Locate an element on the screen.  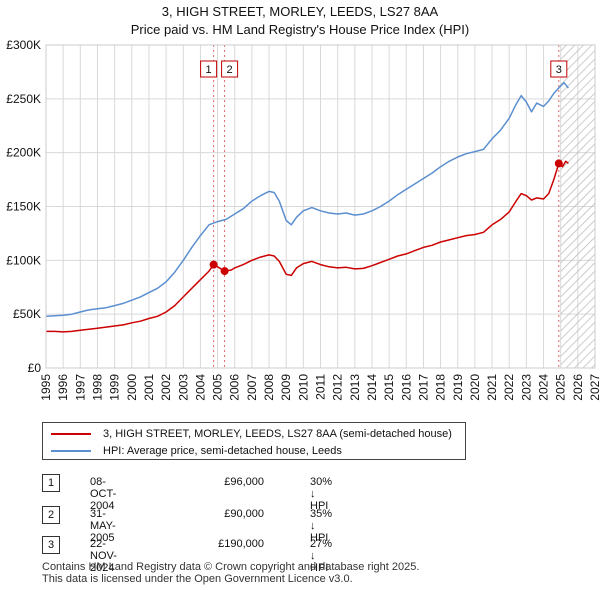
y-tick-label: £50K is located at coordinates (27, 314).